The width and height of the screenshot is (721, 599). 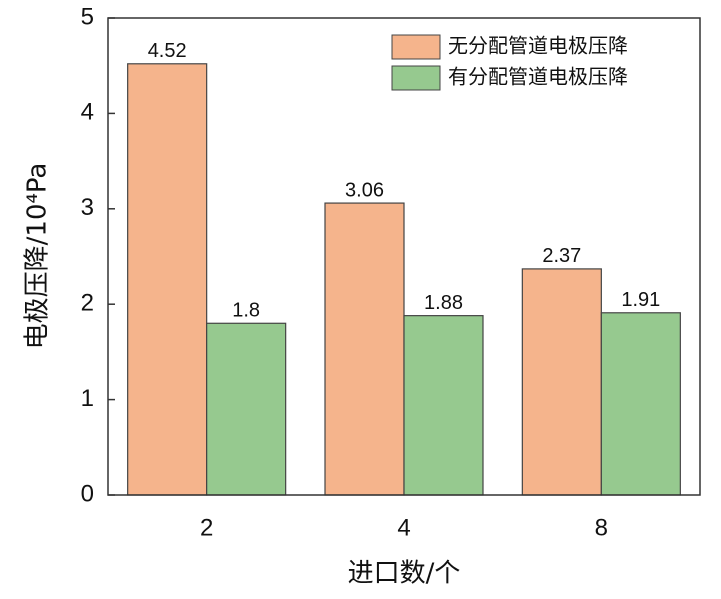 I want to click on y-tick-label: 5, so click(x=87, y=16).